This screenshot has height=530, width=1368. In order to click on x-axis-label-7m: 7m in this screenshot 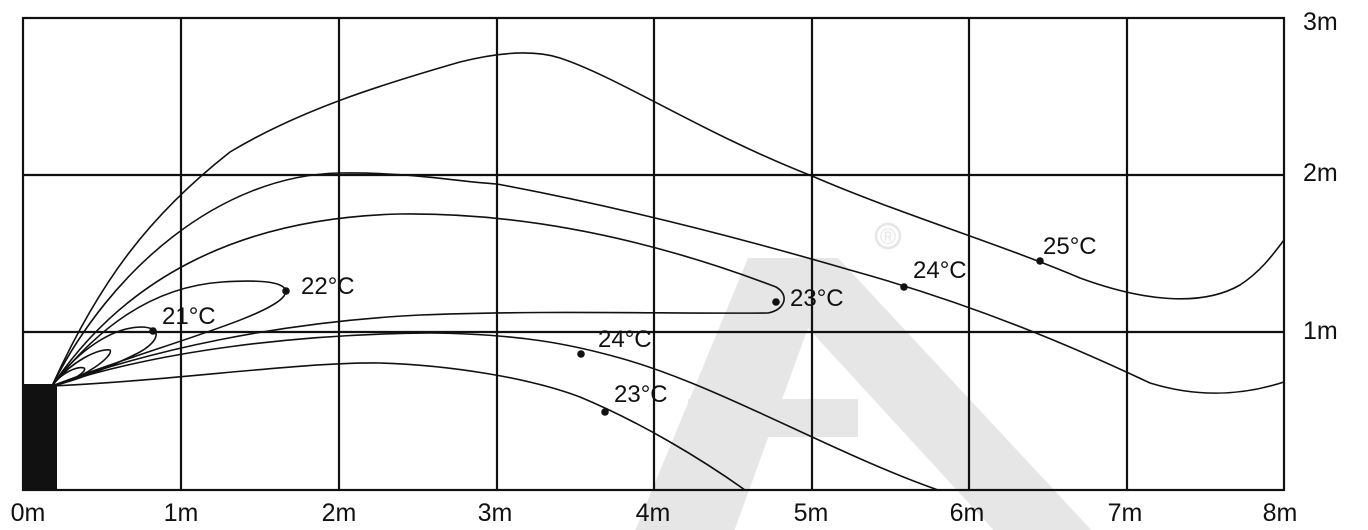, I will do `click(1125, 513)`.